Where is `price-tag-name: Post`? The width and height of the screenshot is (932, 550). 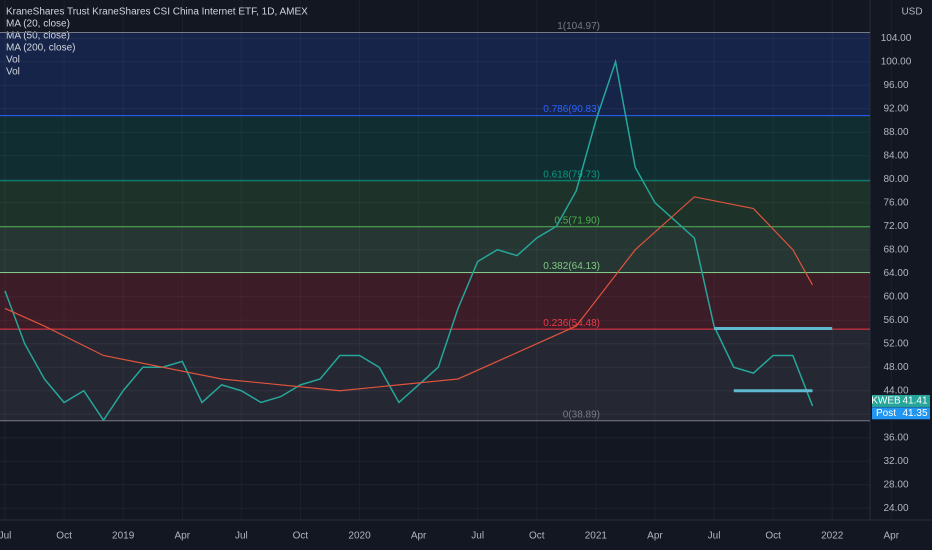 price-tag-name: Post is located at coordinates (886, 413).